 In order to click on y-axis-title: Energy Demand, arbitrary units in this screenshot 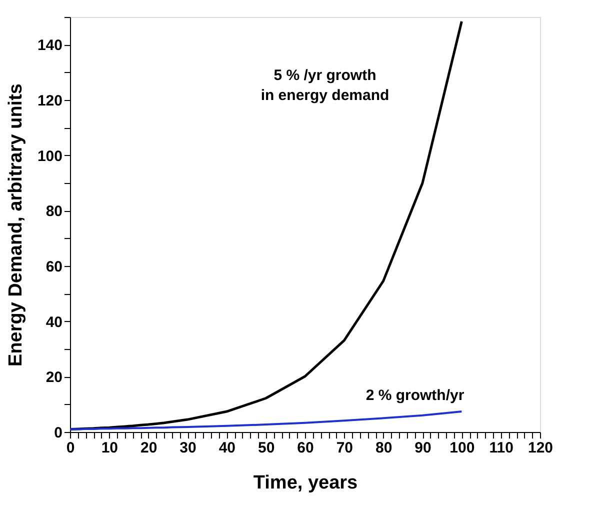, I will do `click(15, 225)`.